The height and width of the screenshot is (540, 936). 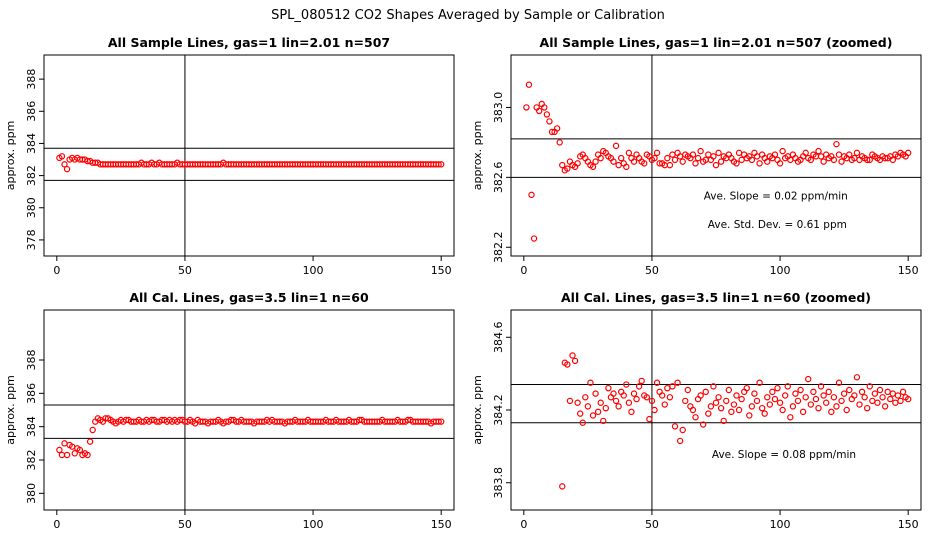 I want to click on annotation-text: Ave. Std. Dev. = 0.61 ppm, so click(x=777, y=225).